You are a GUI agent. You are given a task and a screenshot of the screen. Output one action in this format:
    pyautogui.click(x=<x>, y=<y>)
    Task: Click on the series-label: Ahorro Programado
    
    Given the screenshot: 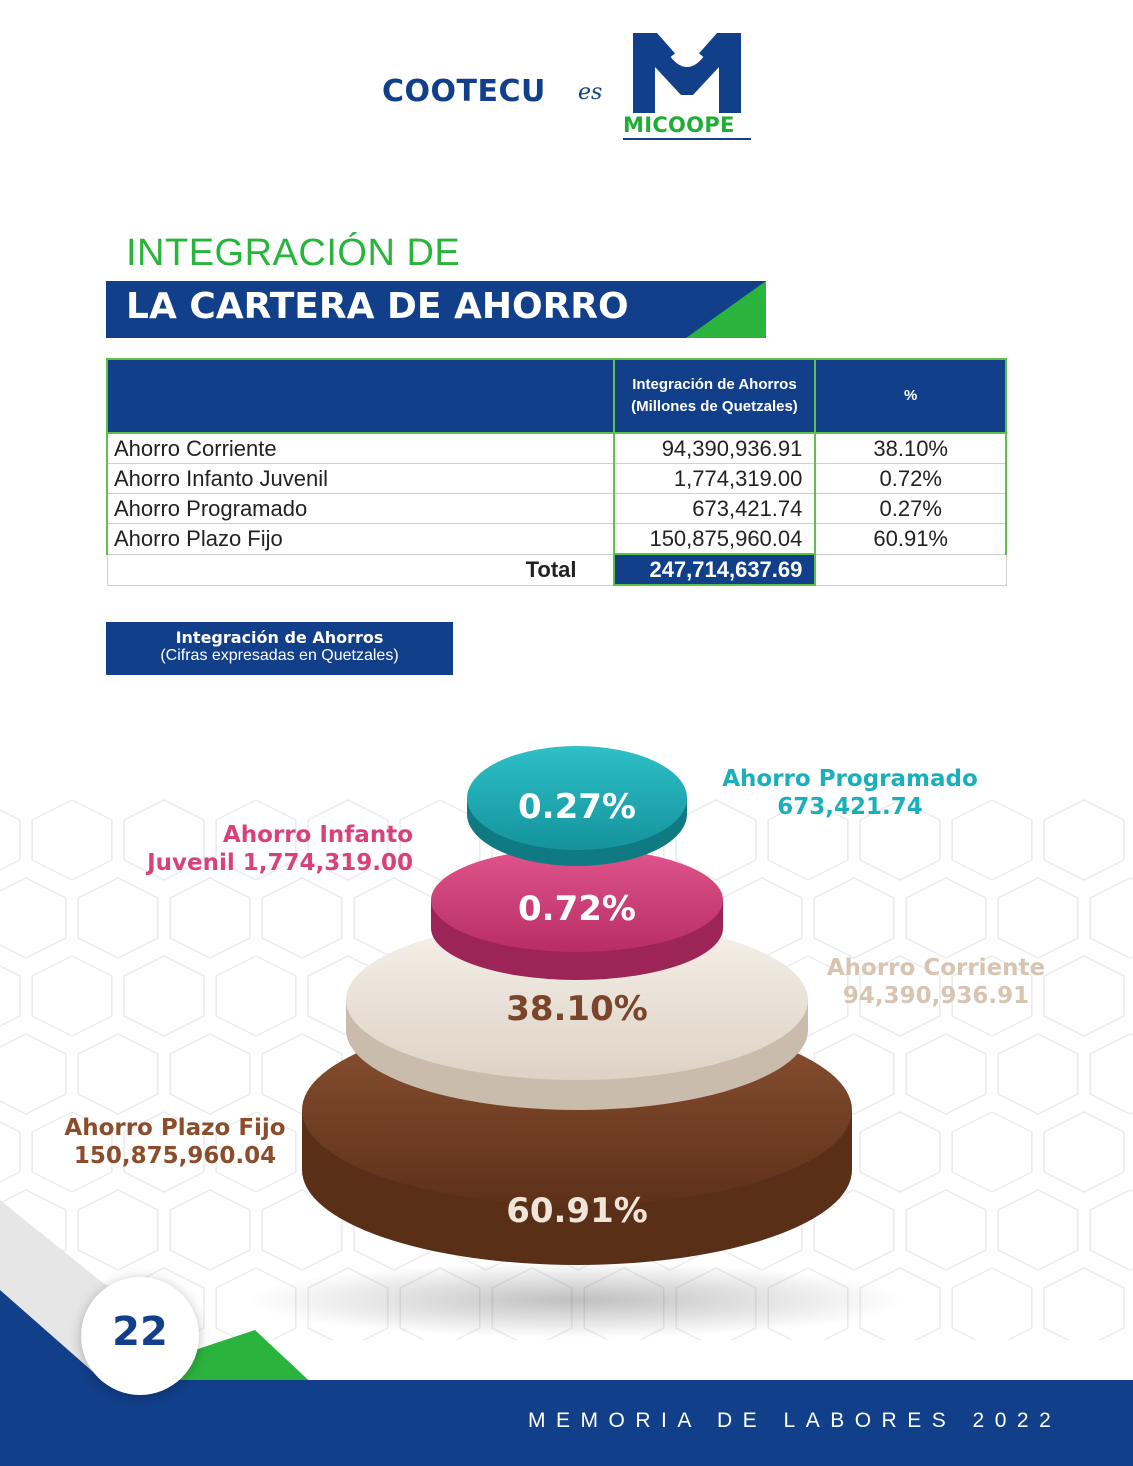 What is the action you would take?
    pyautogui.click(x=850, y=779)
    